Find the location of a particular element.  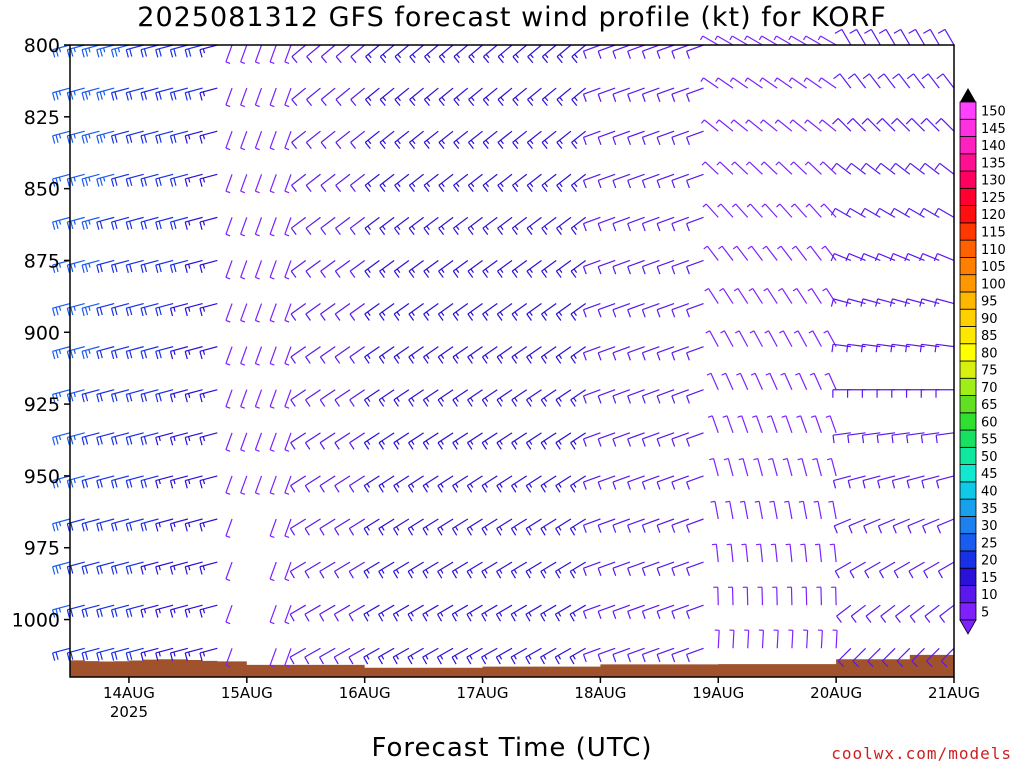

colorbar-label: 80 is located at coordinates (989, 353).